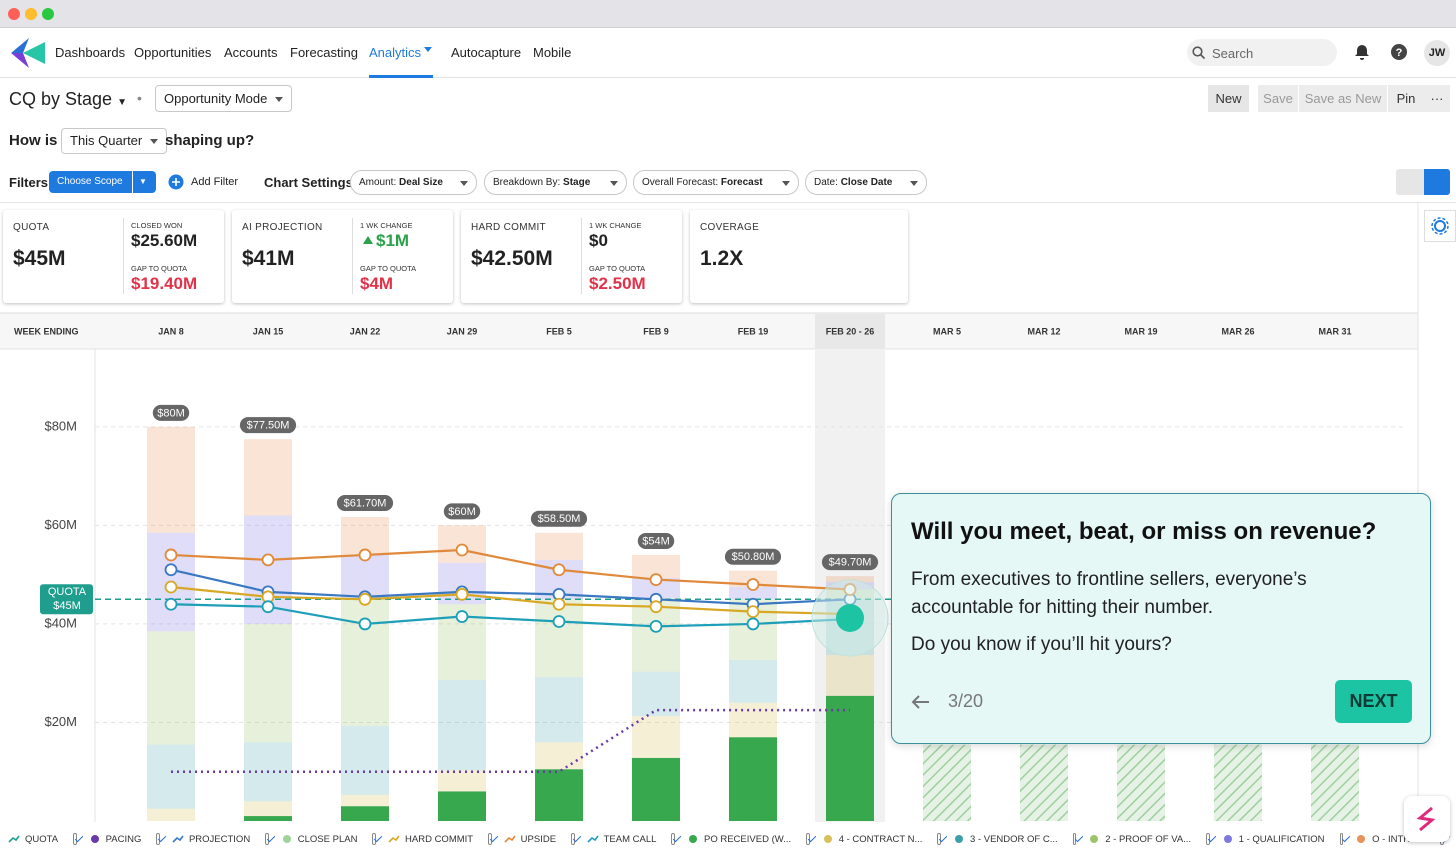 This screenshot has height=851, width=1456. Describe the element at coordinates (430, 839) in the screenshot. I see `legend-item: HARD COMMIT` at that location.